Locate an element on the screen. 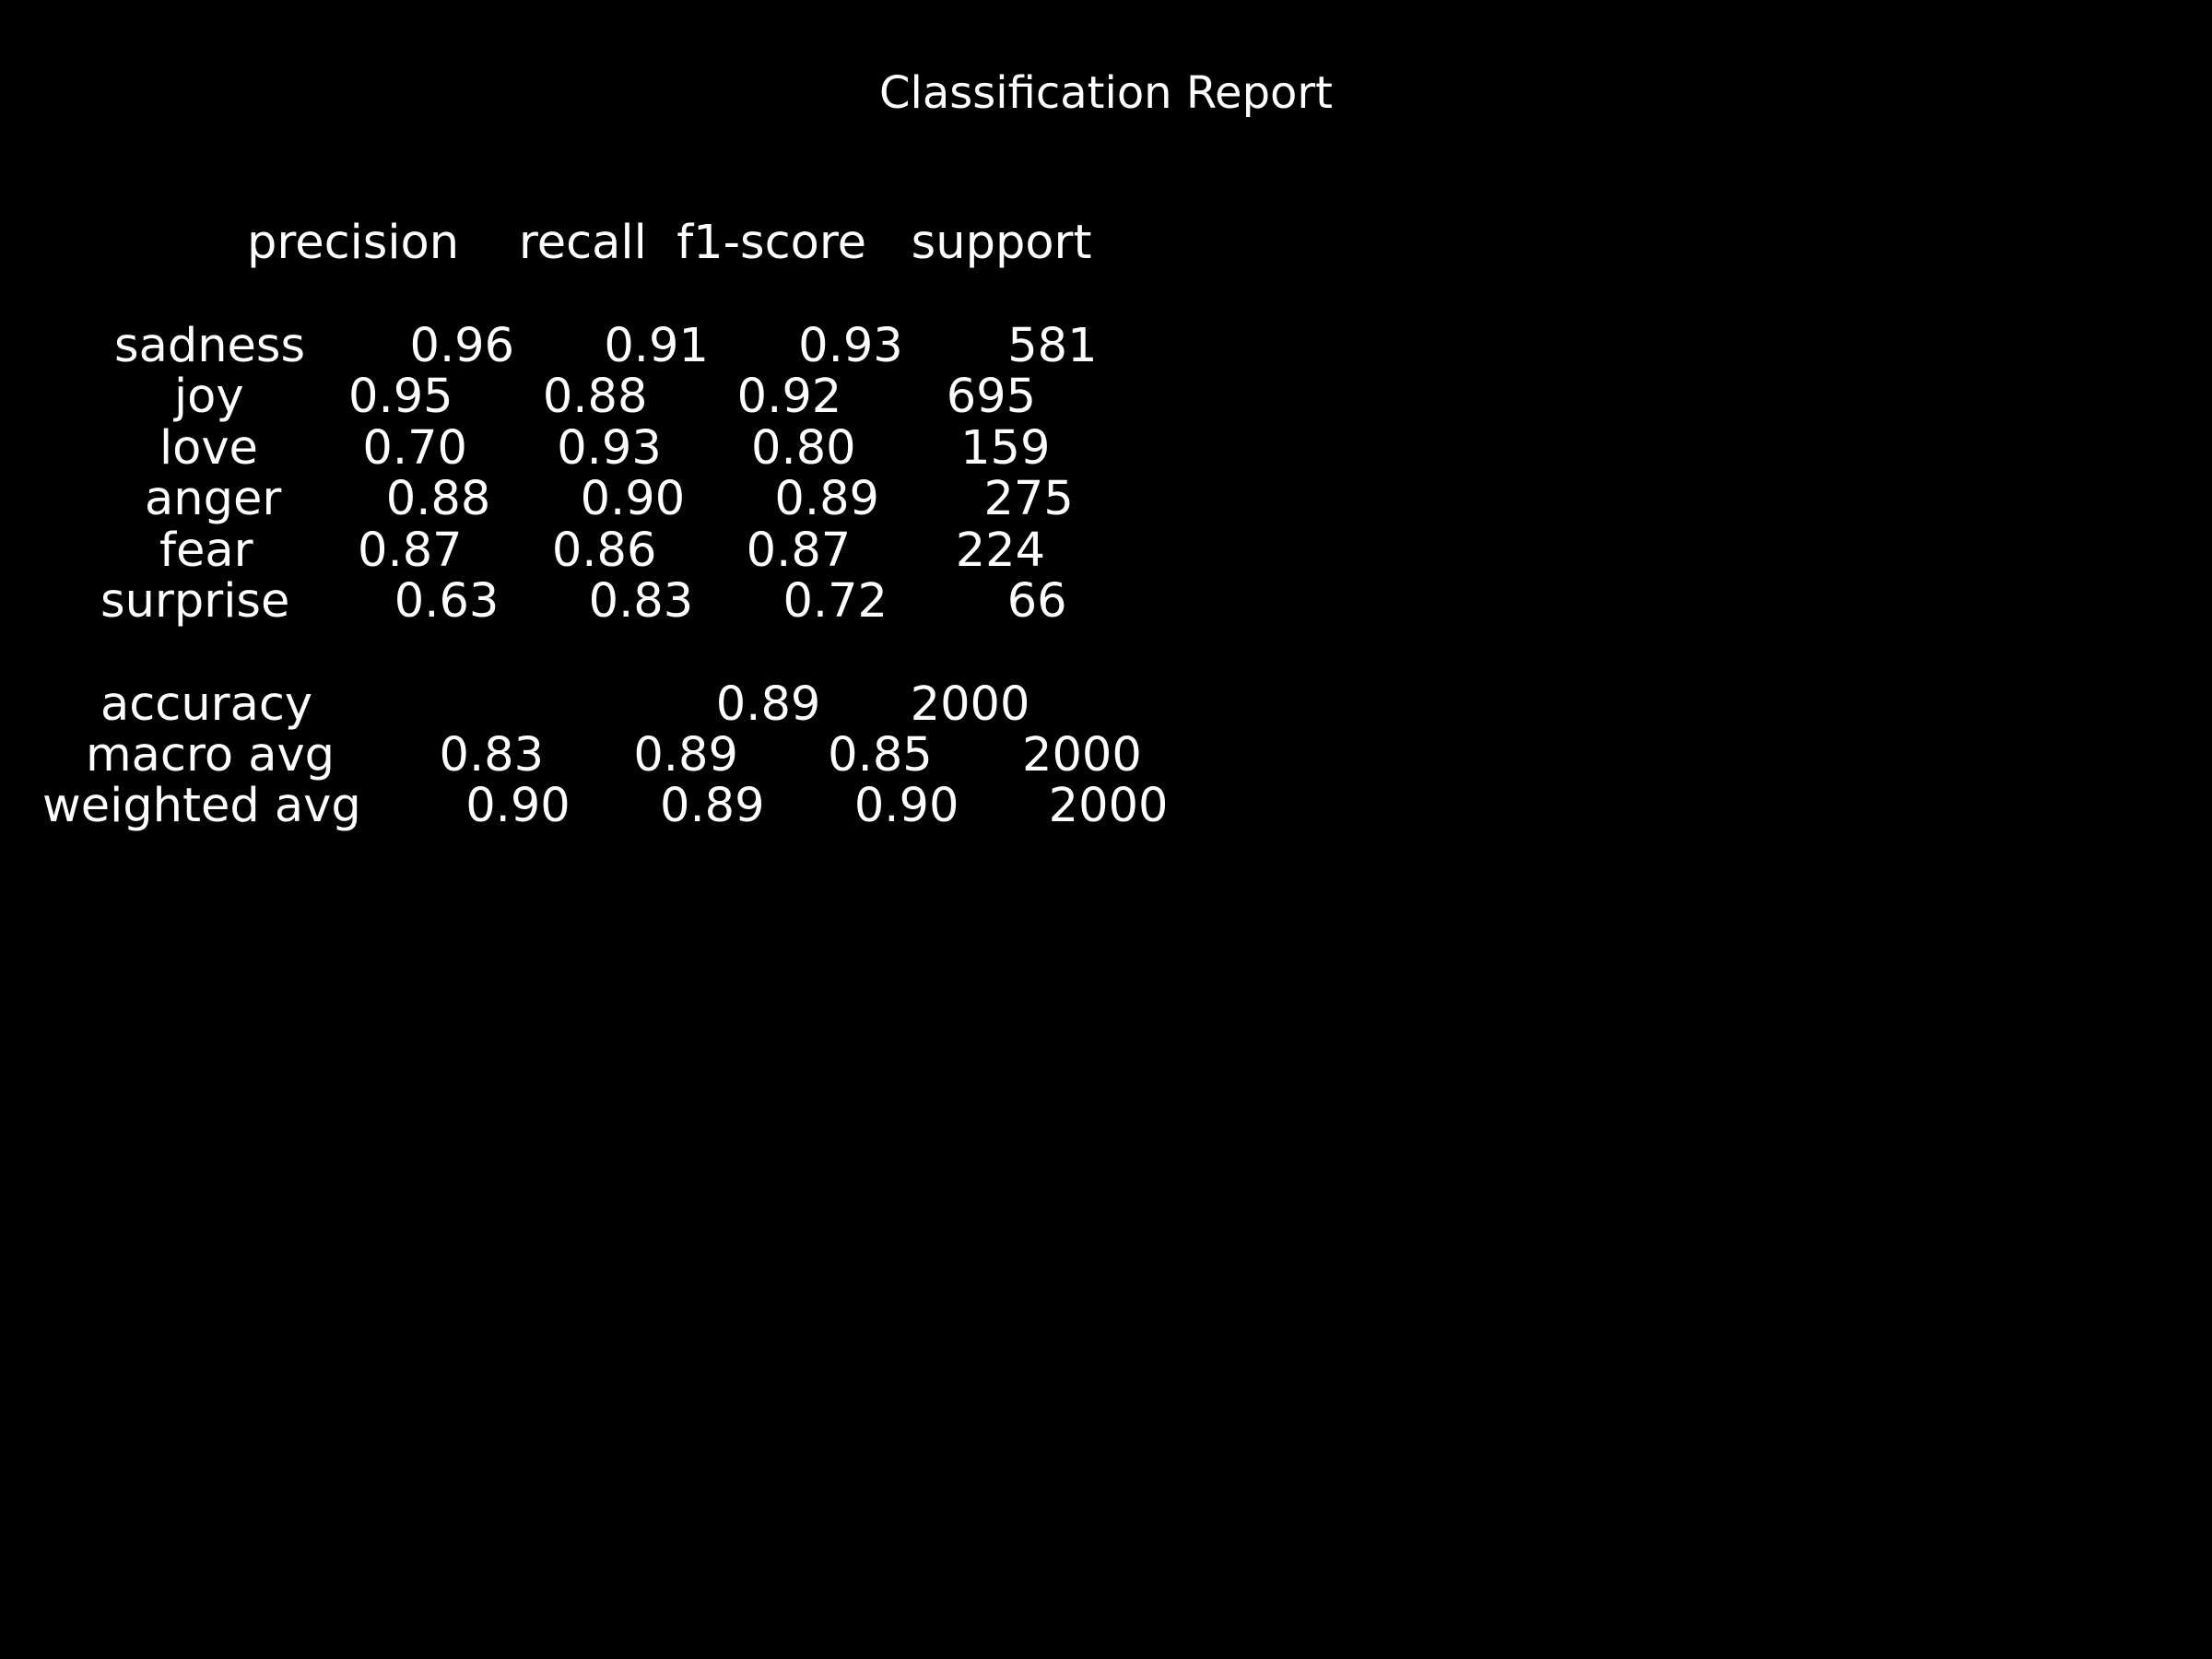  report-row-surprise: surprise 0.63 0.83 0.72 66 is located at coordinates (583, 601).